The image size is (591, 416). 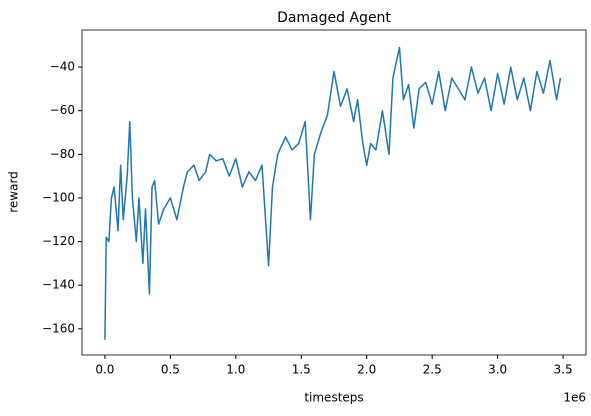 I want to click on x-tick-label: 0.5, so click(x=170, y=370).